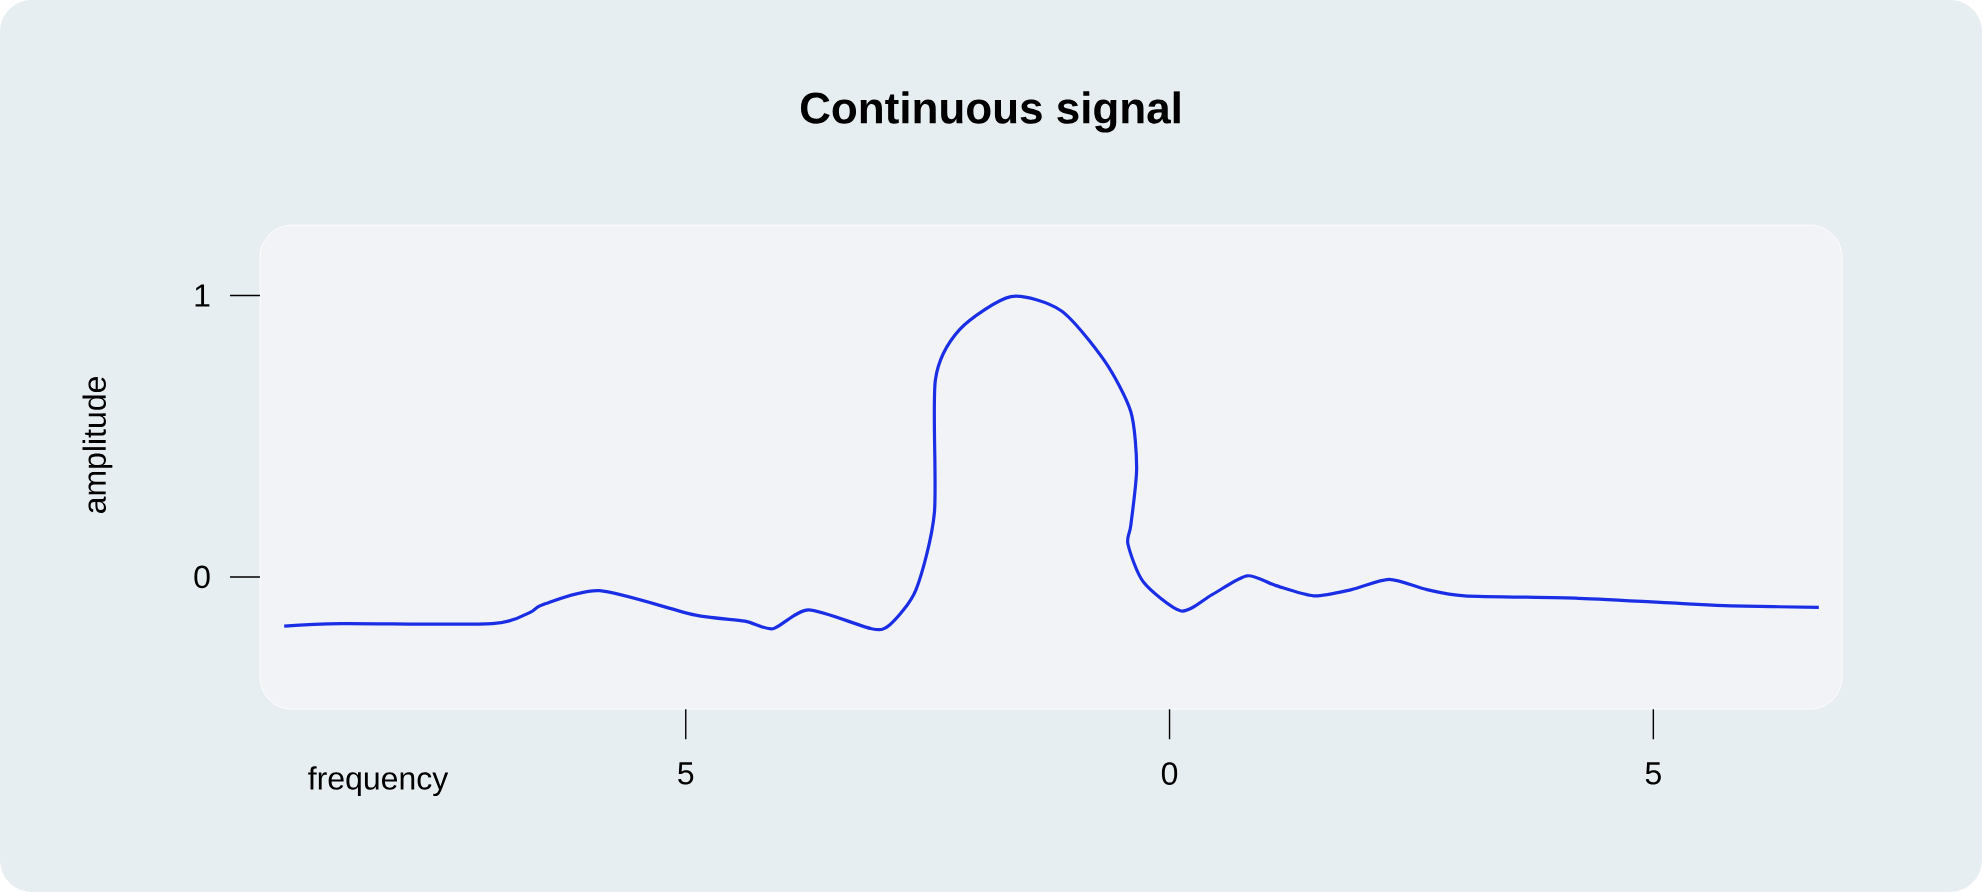 This screenshot has width=1982, height=892. What do you see at coordinates (1169, 773) in the screenshot?
I see `x-tick-label: 0` at bounding box center [1169, 773].